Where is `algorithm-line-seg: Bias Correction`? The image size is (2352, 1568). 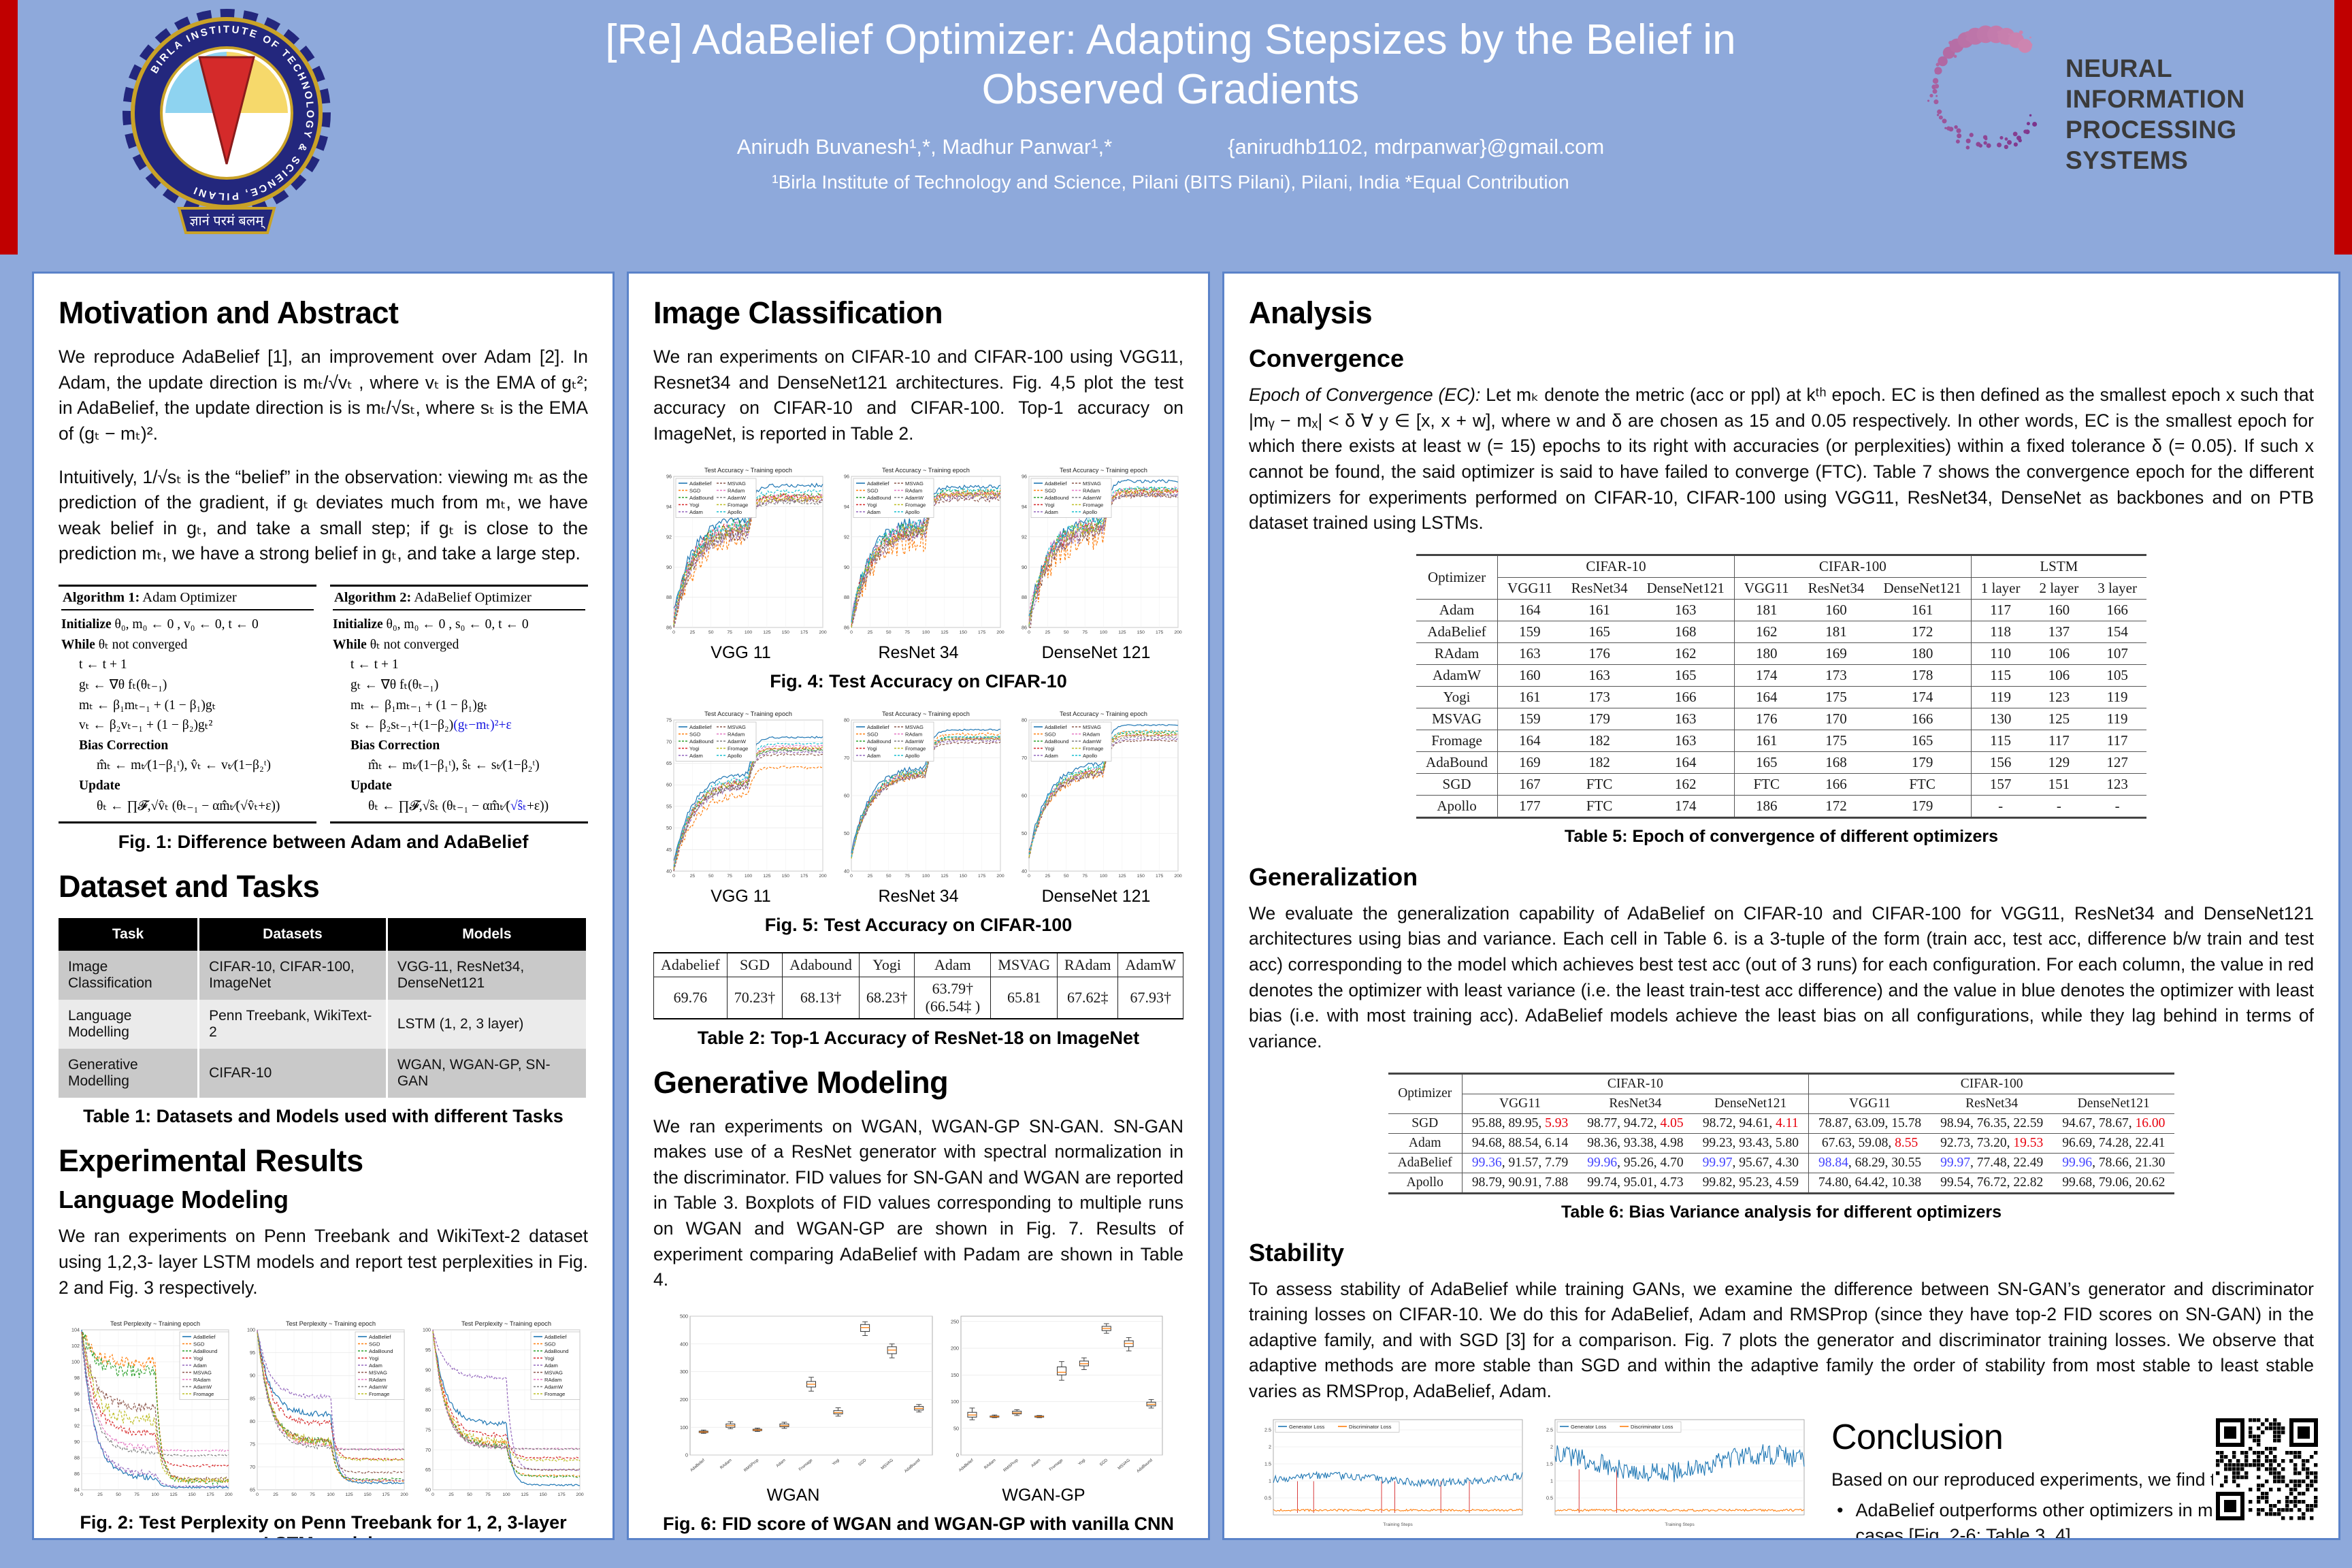
algorithm-line-seg: Bias Correction is located at coordinates (395, 746).